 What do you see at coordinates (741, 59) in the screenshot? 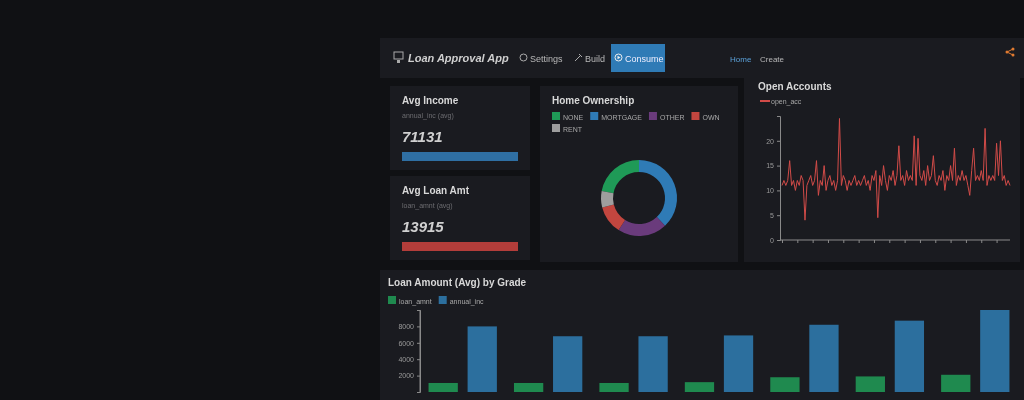
I see `text: Home` at bounding box center [741, 59].